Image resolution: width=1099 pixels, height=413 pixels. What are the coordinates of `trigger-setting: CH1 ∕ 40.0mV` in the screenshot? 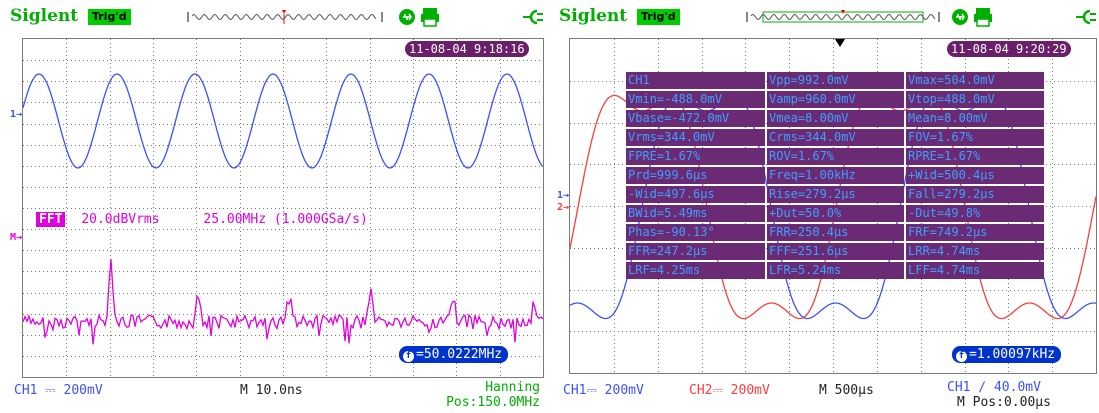 It's located at (994, 387).